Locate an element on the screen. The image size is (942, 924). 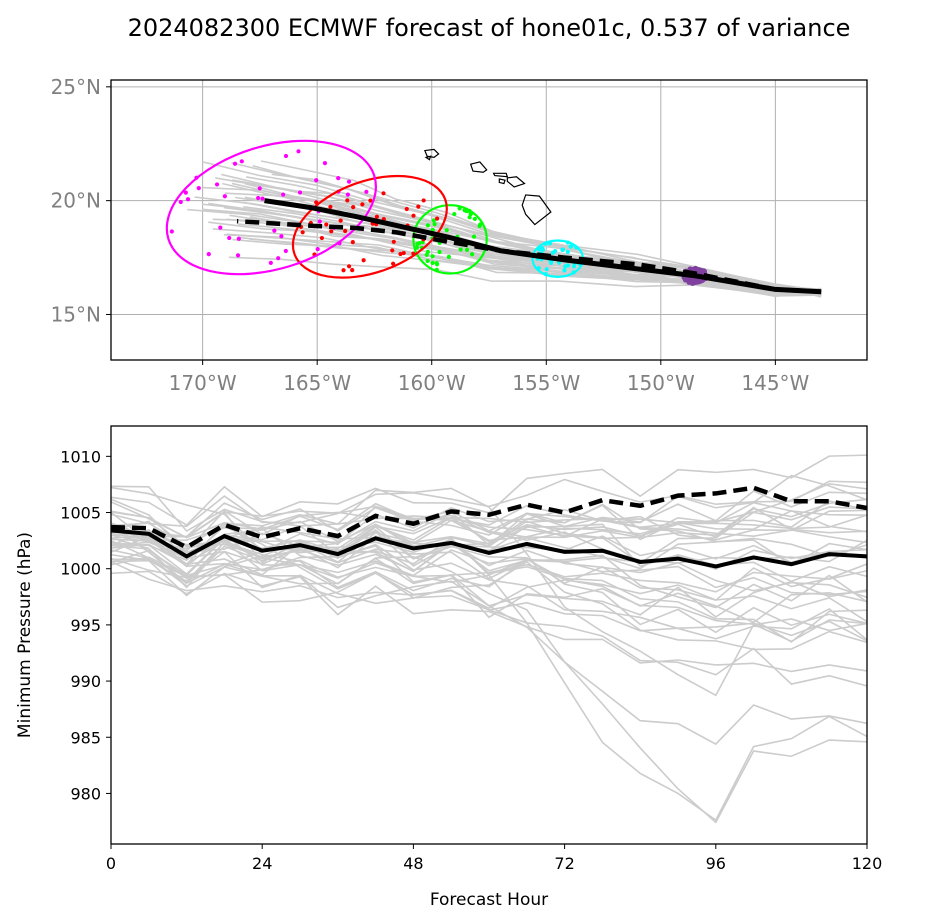
ensemble-mean-track is located at coordinates (543, 246).